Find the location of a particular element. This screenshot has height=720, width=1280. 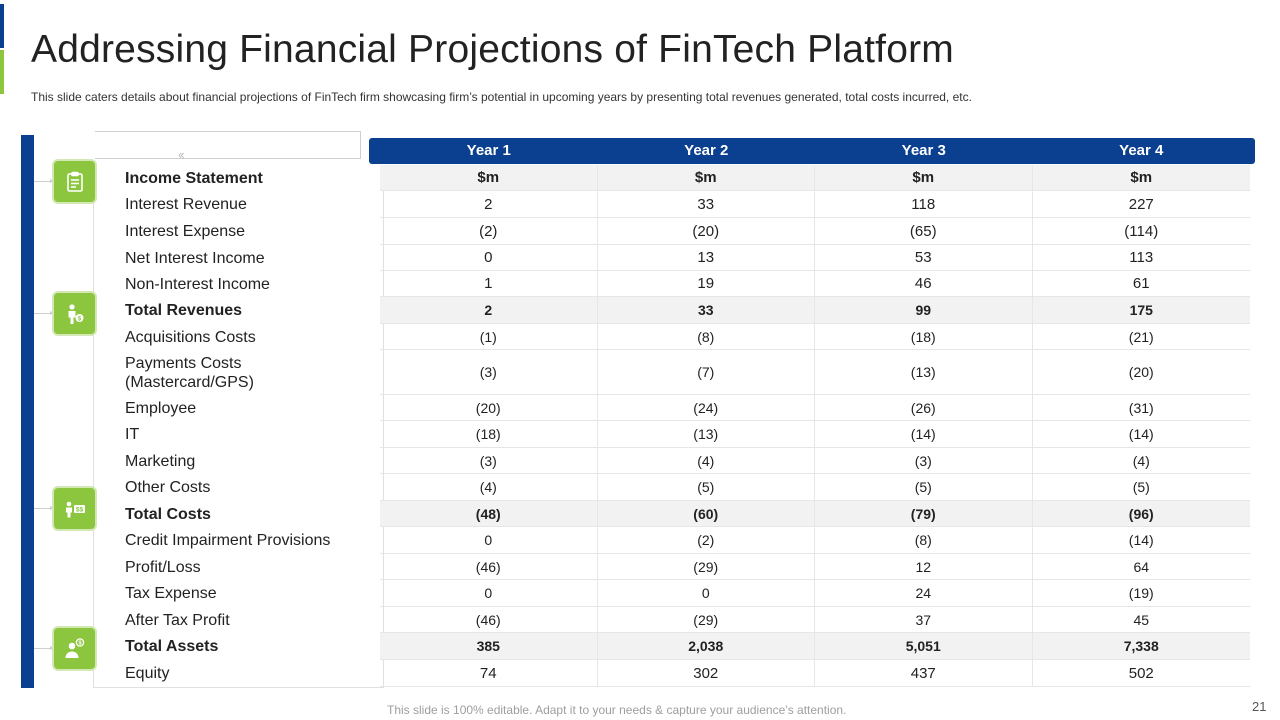

row-label: Marketing is located at coordinates (160, 461).